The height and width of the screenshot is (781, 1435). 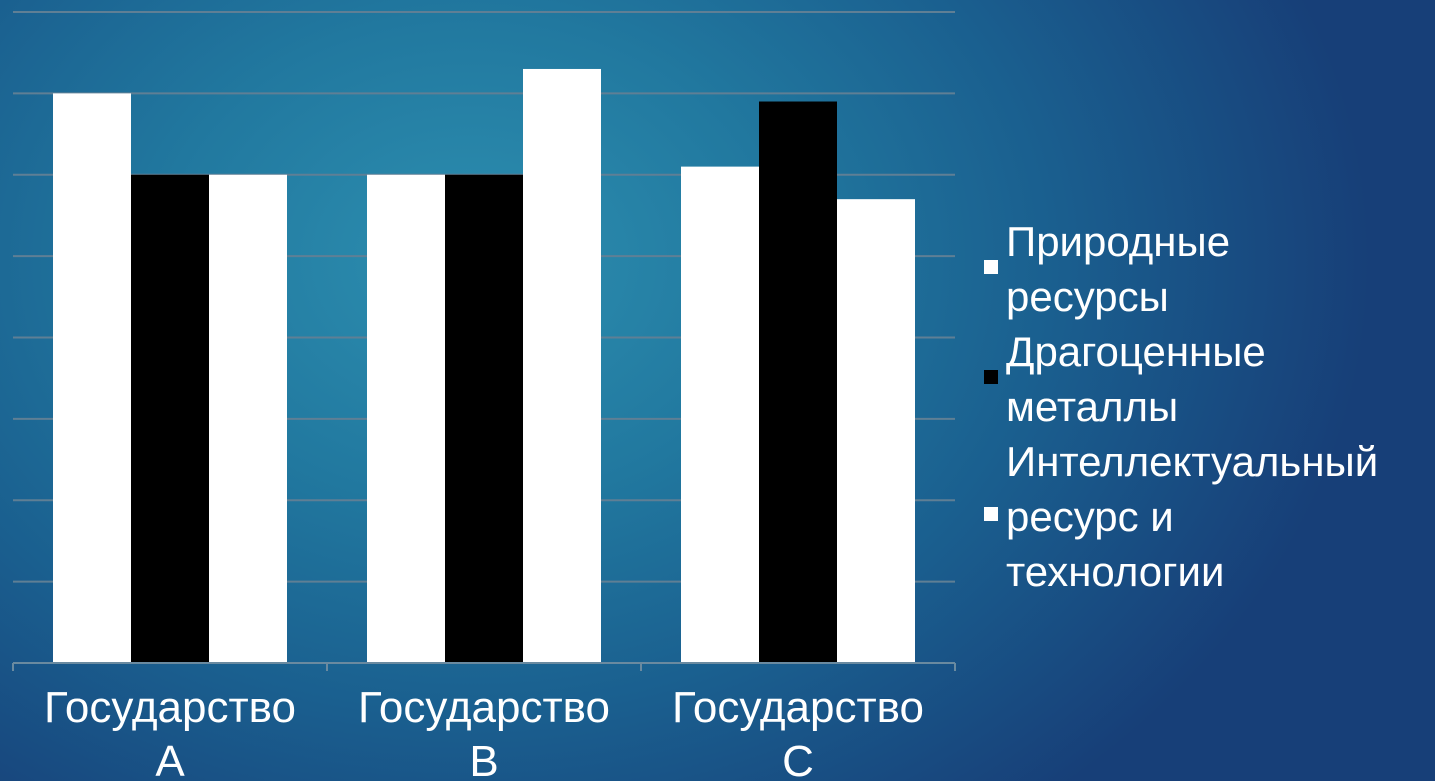 I want to click on legend-label: Драгоценные металлы, so click(x=1136, y=379).